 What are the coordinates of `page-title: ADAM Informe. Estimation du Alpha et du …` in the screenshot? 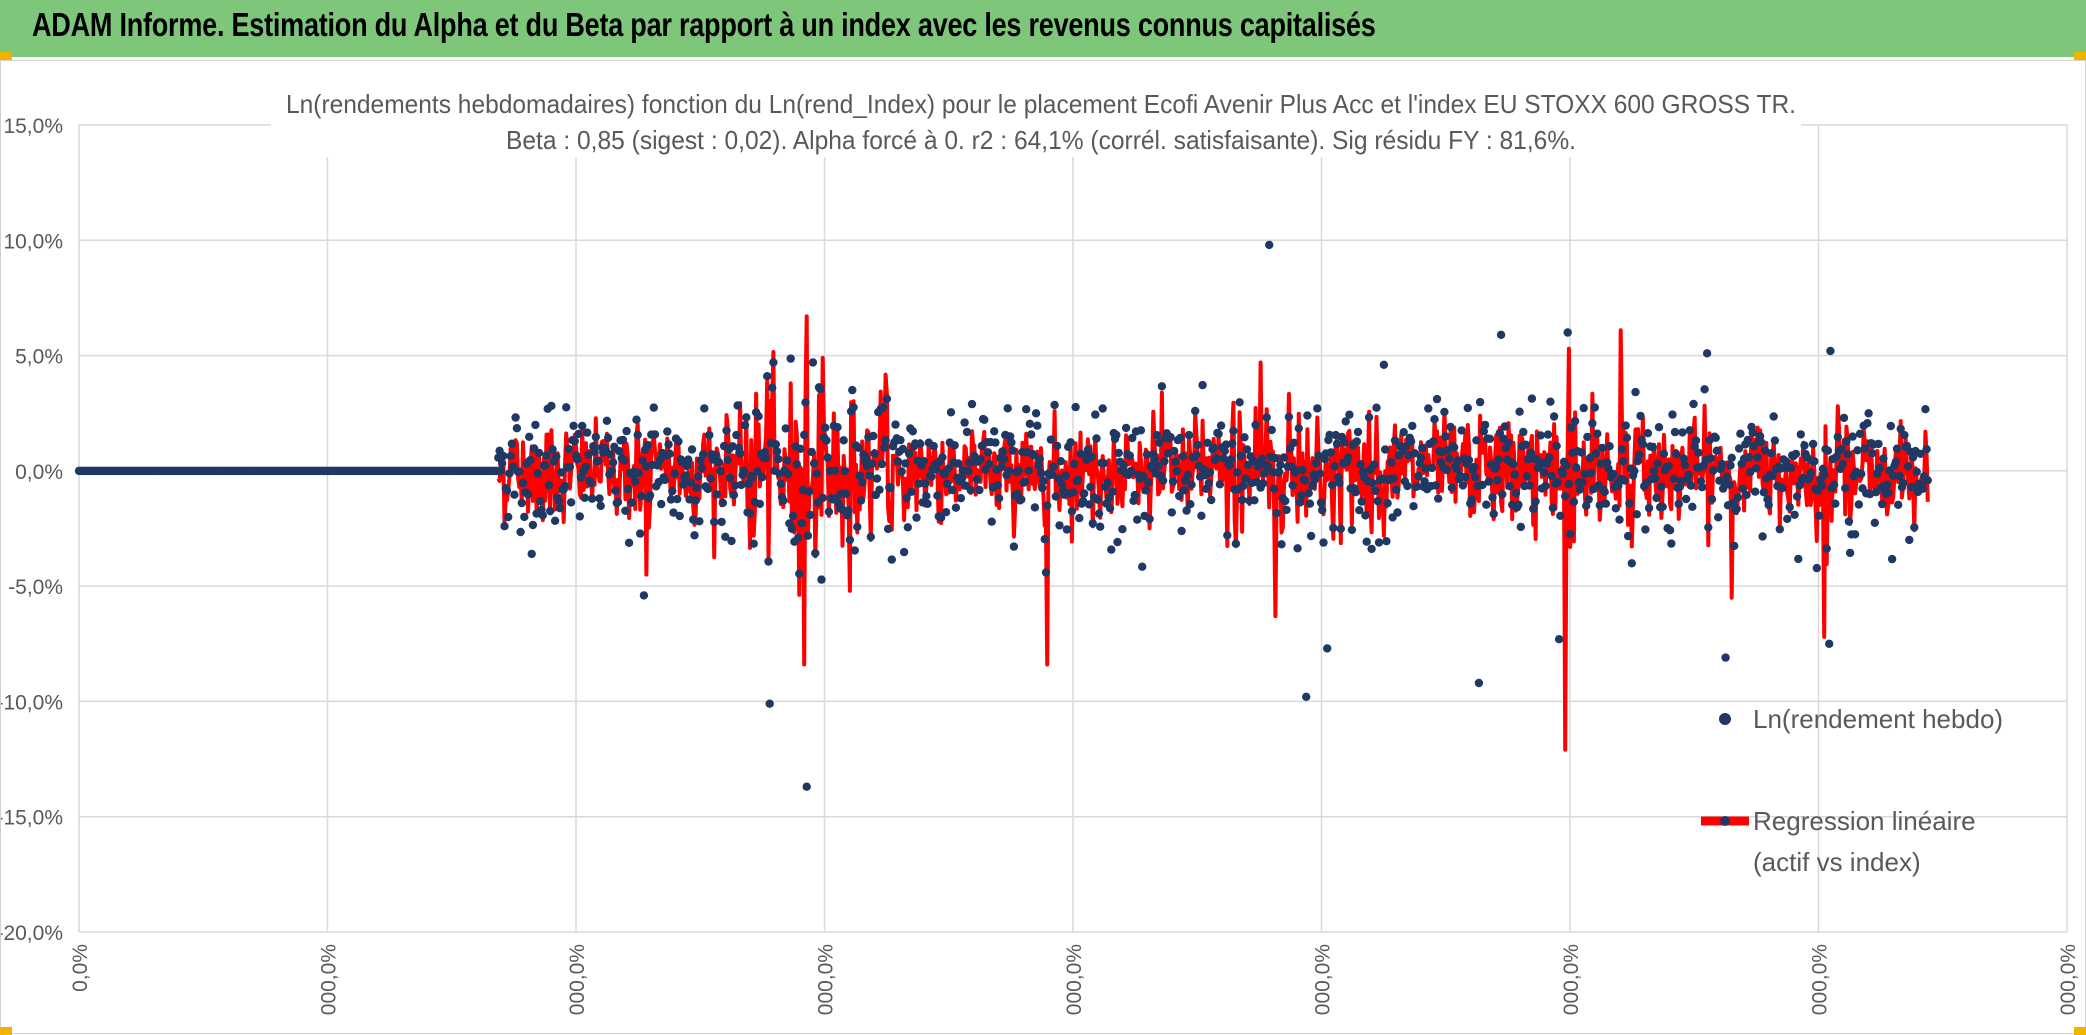 It's located at (704, 24).